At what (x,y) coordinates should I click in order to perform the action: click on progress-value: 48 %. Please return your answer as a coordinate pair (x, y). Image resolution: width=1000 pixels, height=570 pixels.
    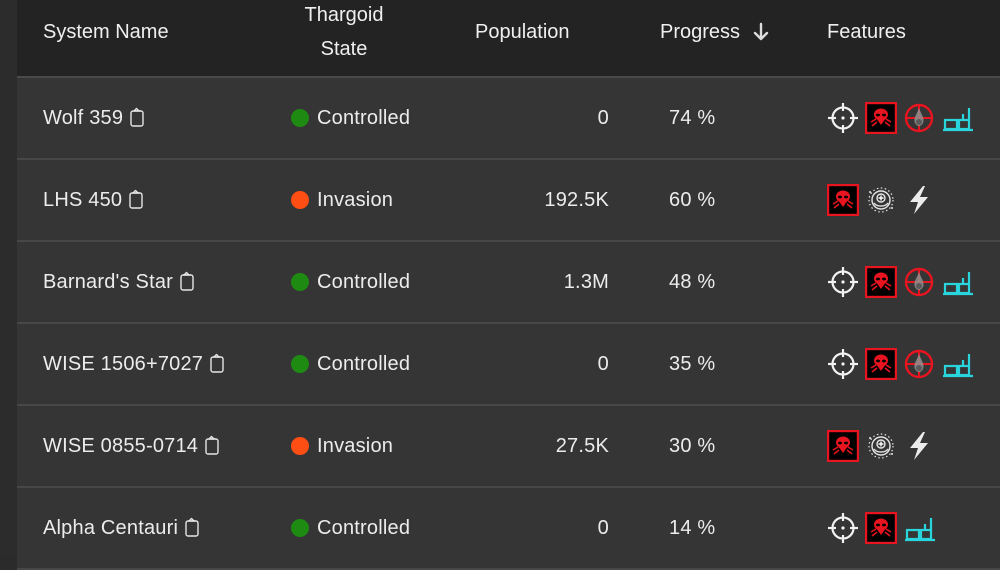
    Looking at the image, I should click on (692, 281).